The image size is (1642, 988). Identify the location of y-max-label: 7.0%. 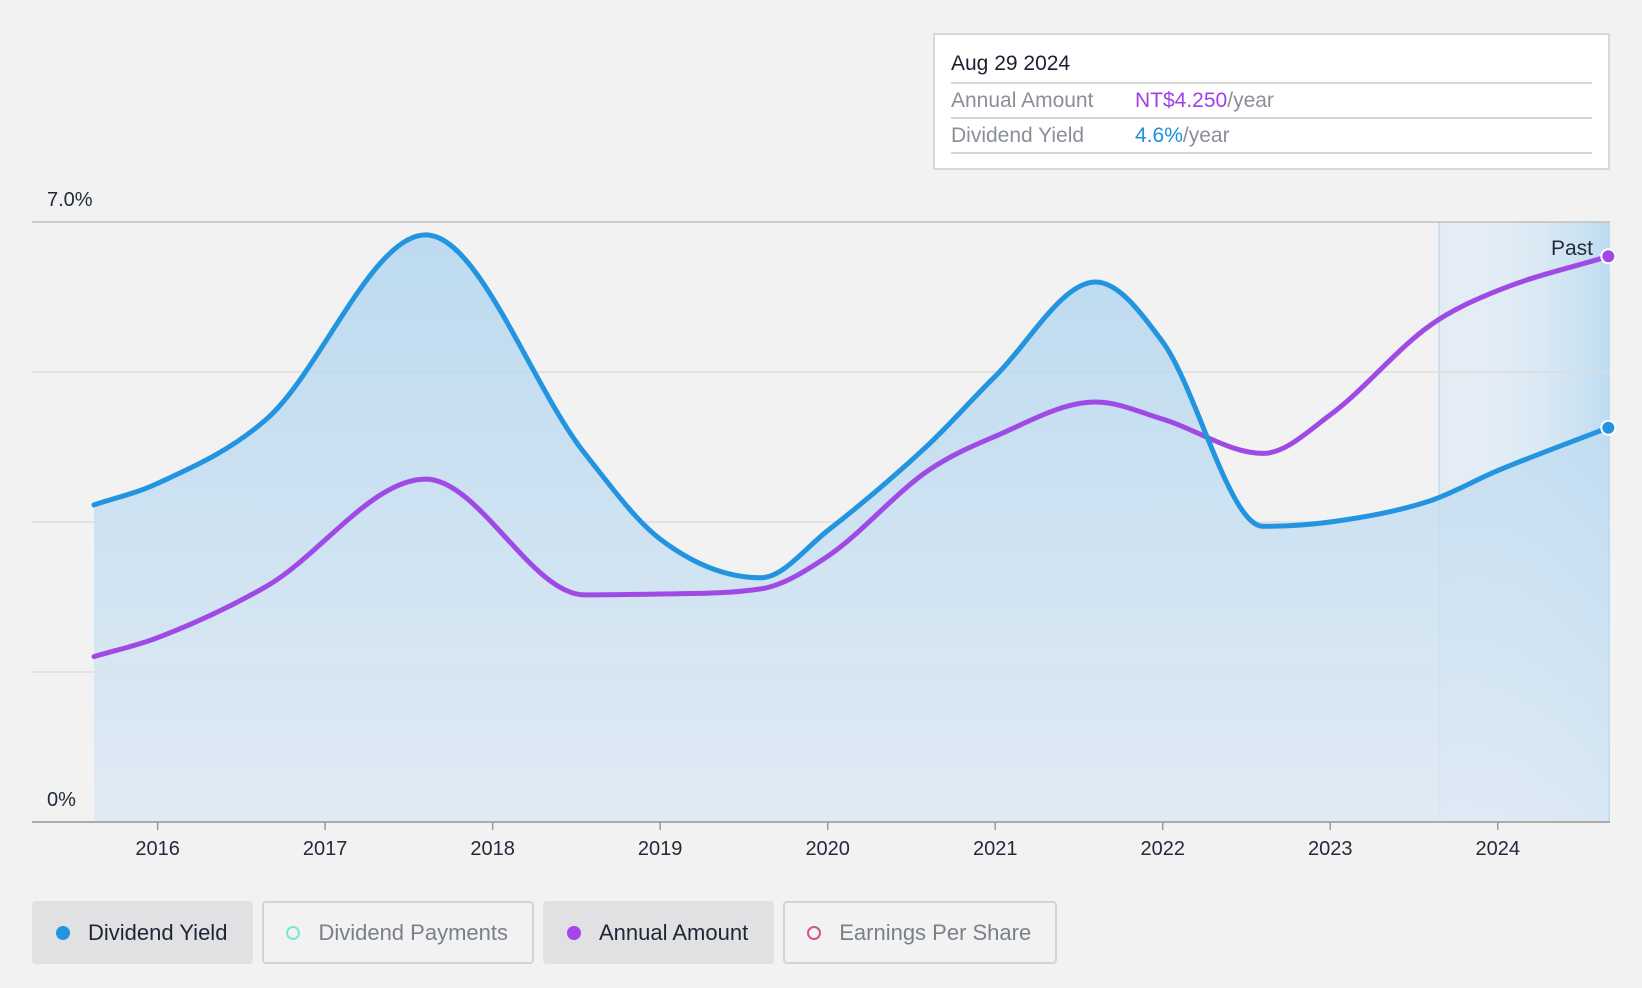
(70, 200).